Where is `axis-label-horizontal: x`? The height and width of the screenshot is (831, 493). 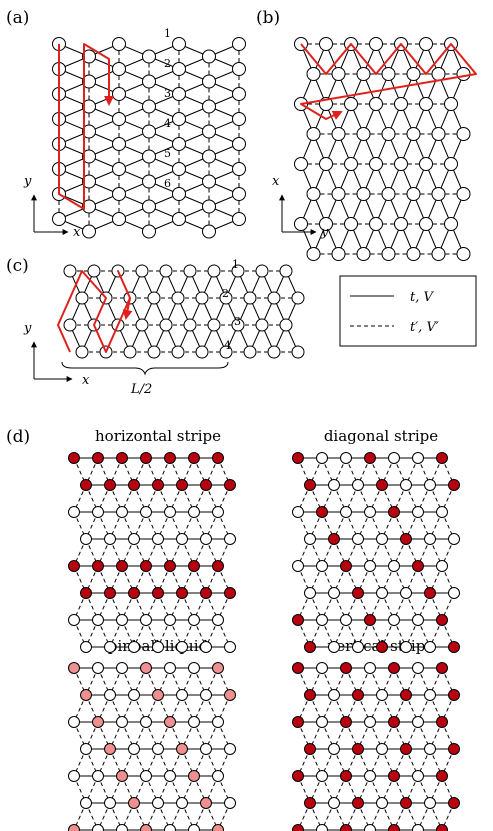
axis-label-horizontal: x is located at coordinates (86, 380).